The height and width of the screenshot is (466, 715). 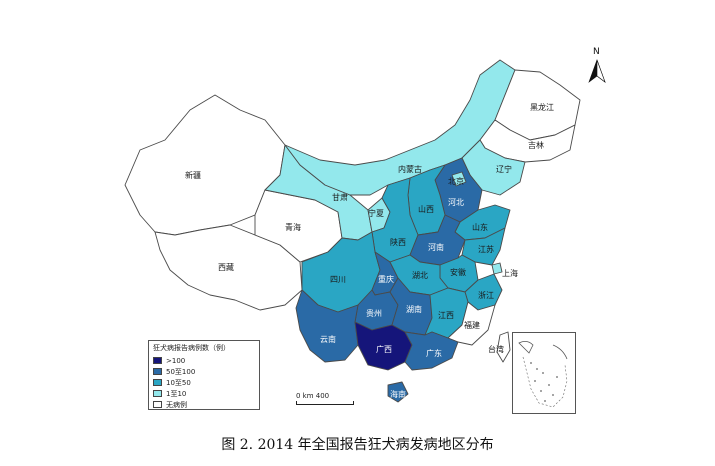 I want to click on inset-islands, so click(x=543, y=374).